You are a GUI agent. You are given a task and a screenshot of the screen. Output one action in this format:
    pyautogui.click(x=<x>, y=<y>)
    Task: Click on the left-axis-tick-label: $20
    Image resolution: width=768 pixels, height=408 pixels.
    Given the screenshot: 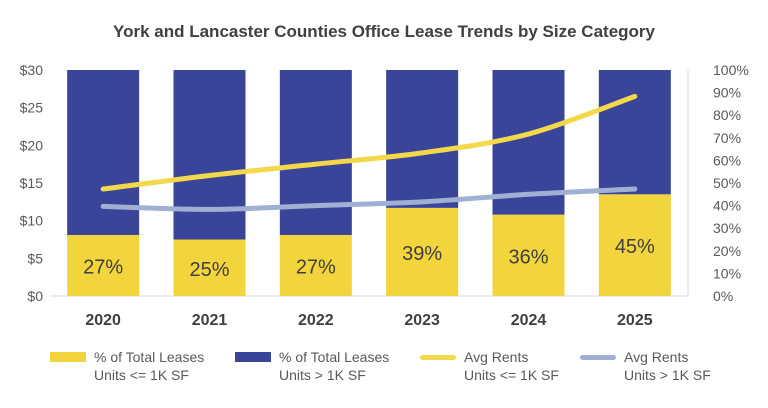 What is the action you would take?
    pyautogui.click(x=32, y=145)
    